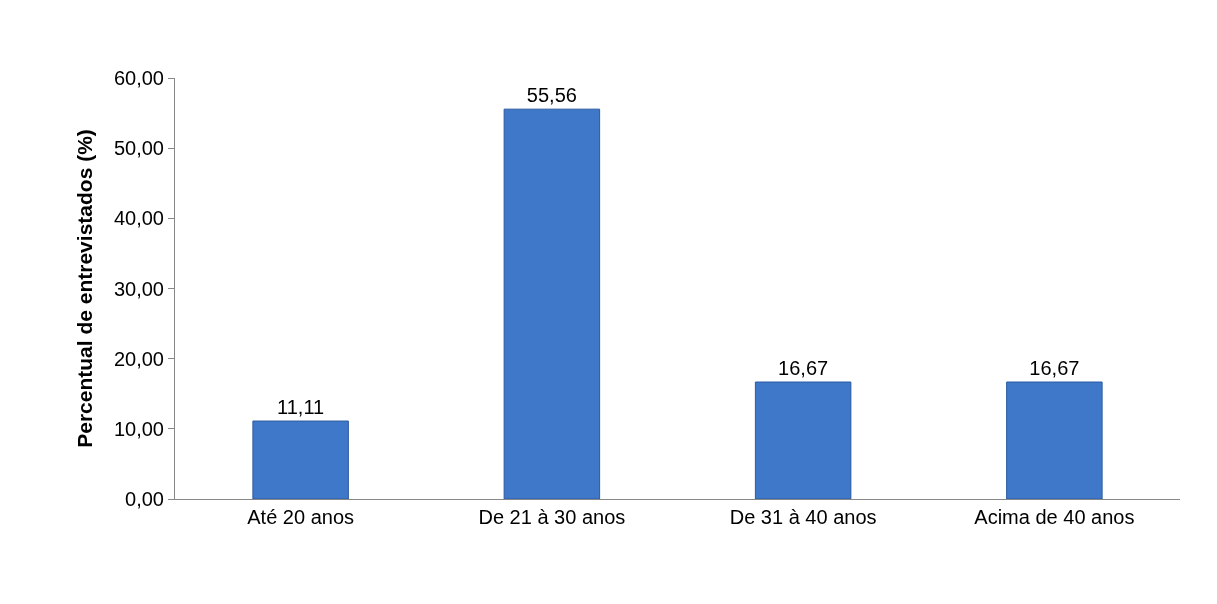 Image resolution: width=1217 pixels, height=604 pixels. What do you see at coordinates (138, 78) in the screenshot?
I see `y-tick-label: 60,00` at bounding box center [138, 78].